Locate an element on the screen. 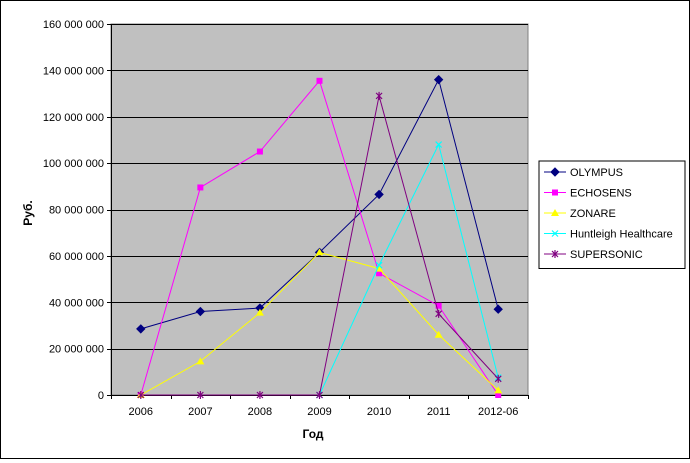  x-tick-label: 2012-06 is located at coordinates (498, 412).